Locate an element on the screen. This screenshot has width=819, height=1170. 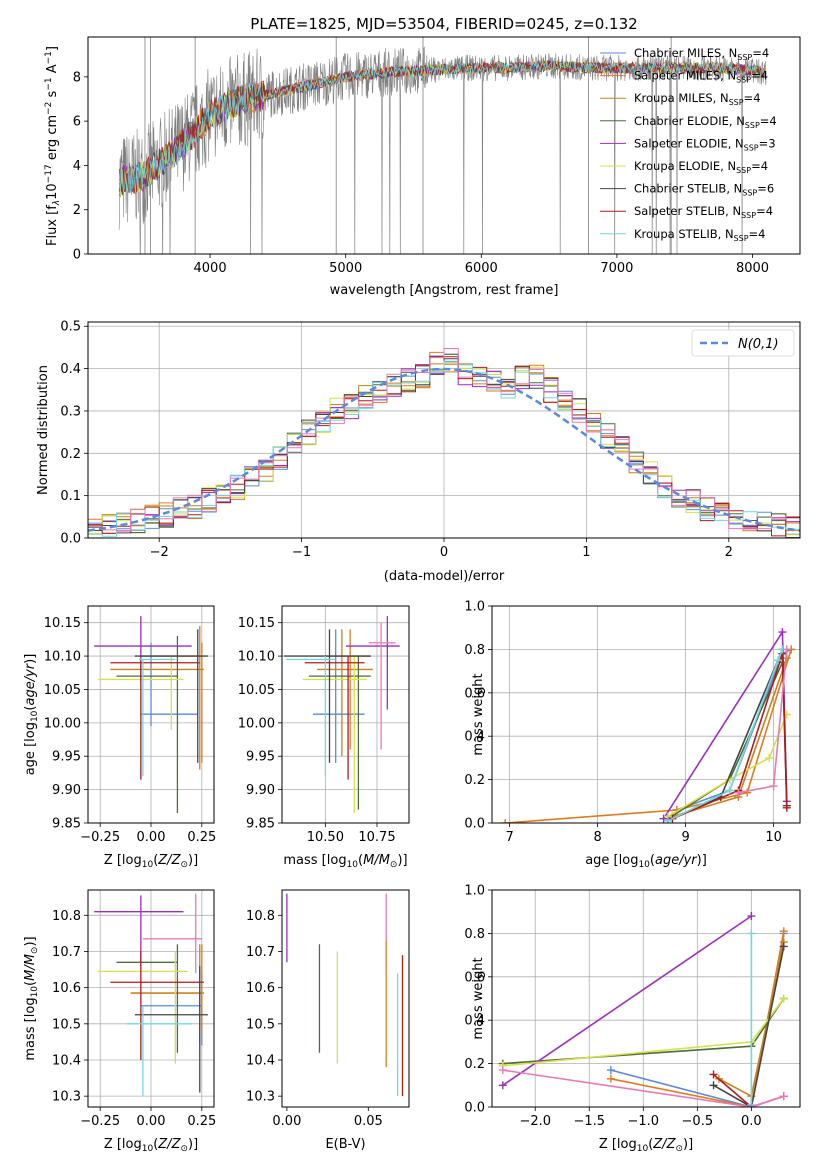
legend-entry: Chabrier ELODIE, NSSP=4 is located at coordinates (705, 122).